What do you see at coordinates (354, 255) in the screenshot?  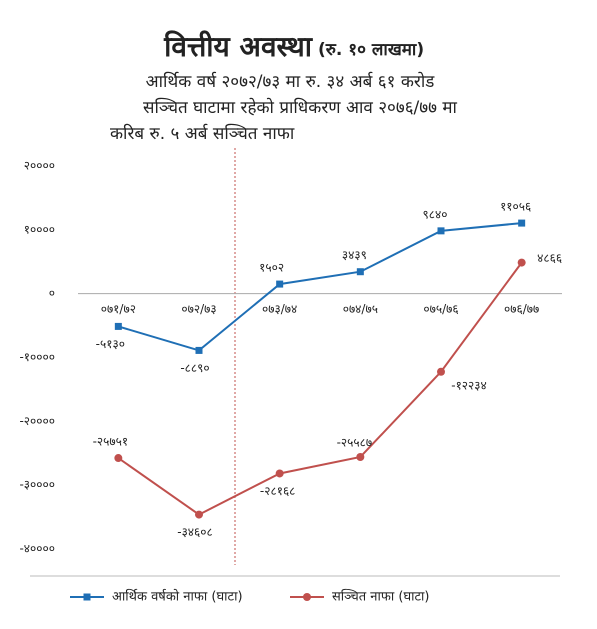 I see `value-label: ३४३९` at bounding box center [354, 255].